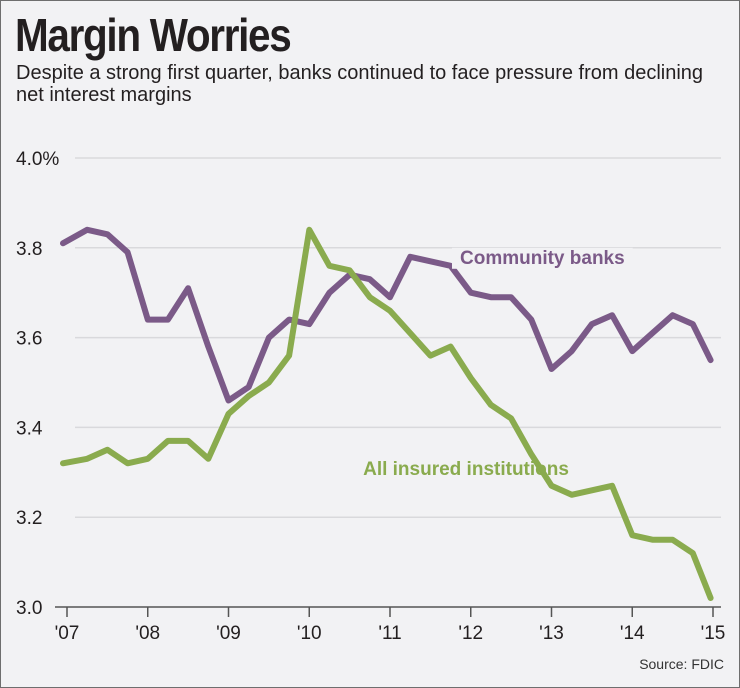 Image resolution: width=740 pixels, height=688 pixels. What do you see at coordinates (29, 518) in the screenshot?
I see `y-tick-label: 3.2` at bounding box center [29, 518].